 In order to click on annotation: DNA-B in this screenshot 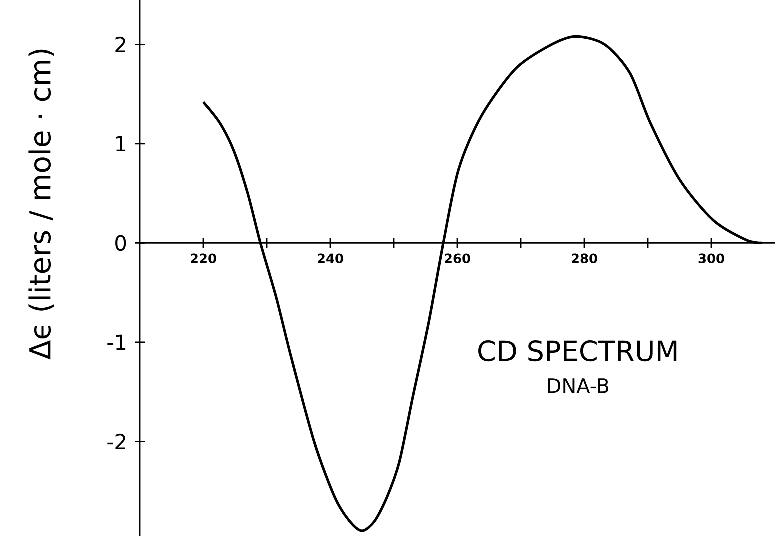, I will do `click(578, 386)`.